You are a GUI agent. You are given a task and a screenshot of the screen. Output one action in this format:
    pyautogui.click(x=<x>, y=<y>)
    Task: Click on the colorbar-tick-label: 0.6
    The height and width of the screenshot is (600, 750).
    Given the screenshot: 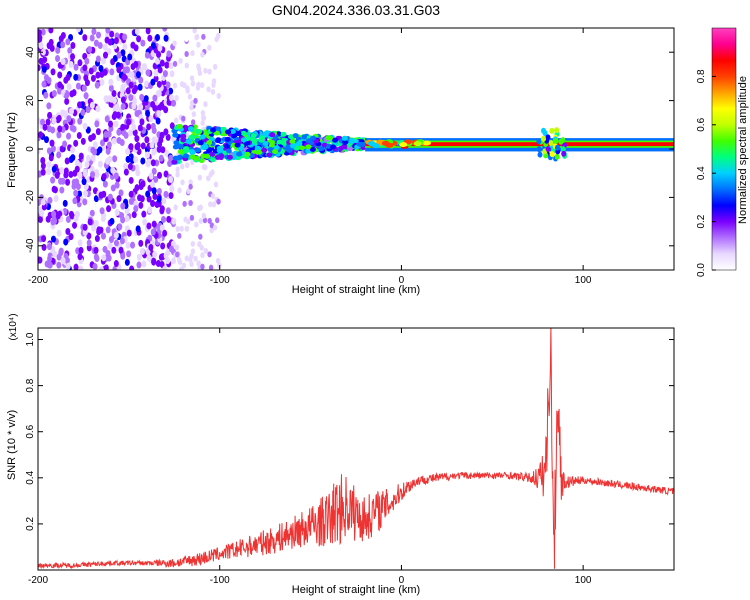 What is the action you would take?
    pyautogui.click(x=701, y=124)
    